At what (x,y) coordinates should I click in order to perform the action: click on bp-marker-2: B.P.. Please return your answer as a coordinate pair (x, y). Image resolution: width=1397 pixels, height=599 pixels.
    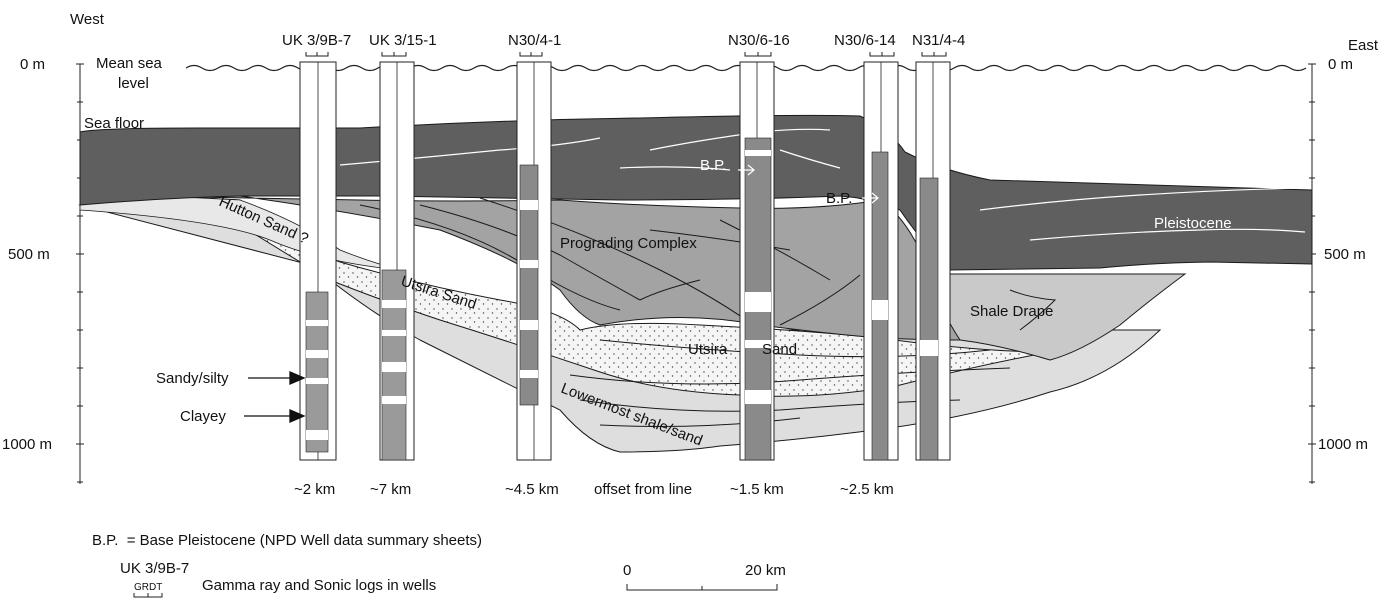
    Looking at the image, I should click on (839, 198).